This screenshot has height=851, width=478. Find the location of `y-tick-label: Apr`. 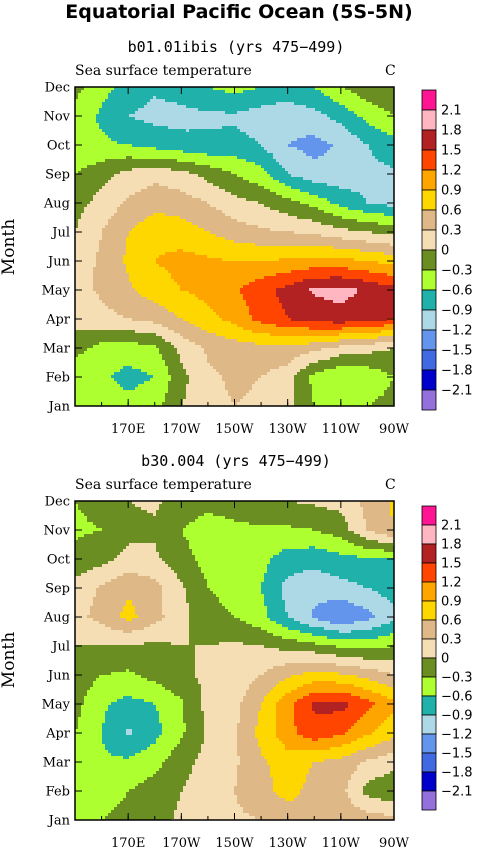

y-tick-label: Apr is located at coordinates (58, 734).